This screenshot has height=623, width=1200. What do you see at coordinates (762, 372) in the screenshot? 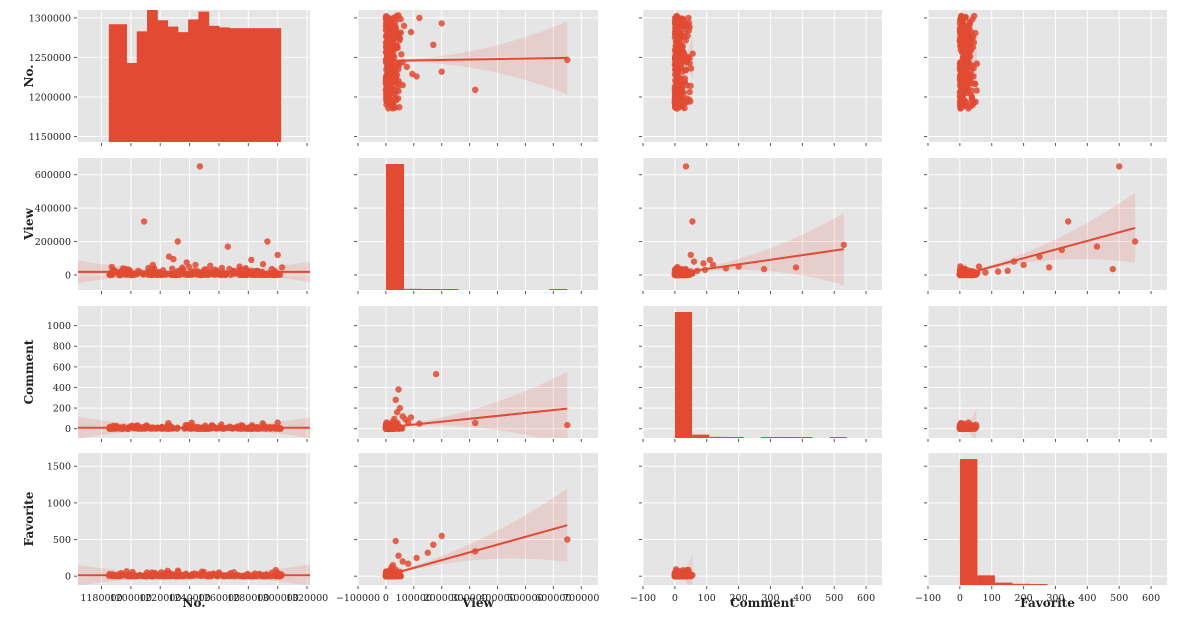
I see `panel-comment-vs-comment` at bounding box center [762, 372].